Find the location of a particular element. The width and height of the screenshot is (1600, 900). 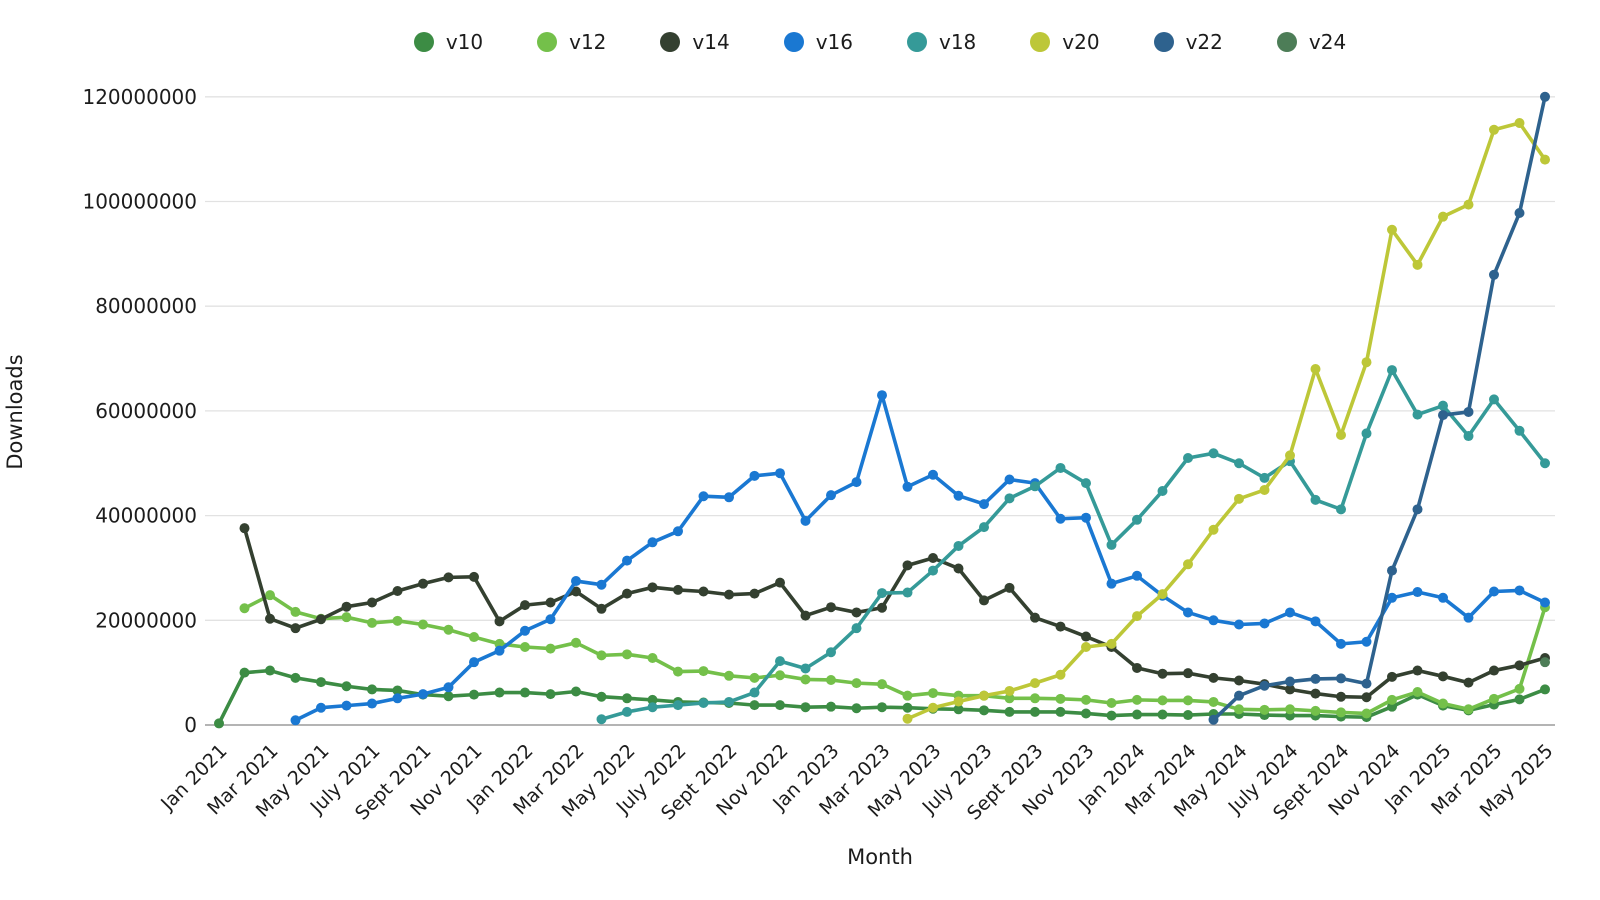

legend-label-v20: v20 is located at coordinates (1081, 42).